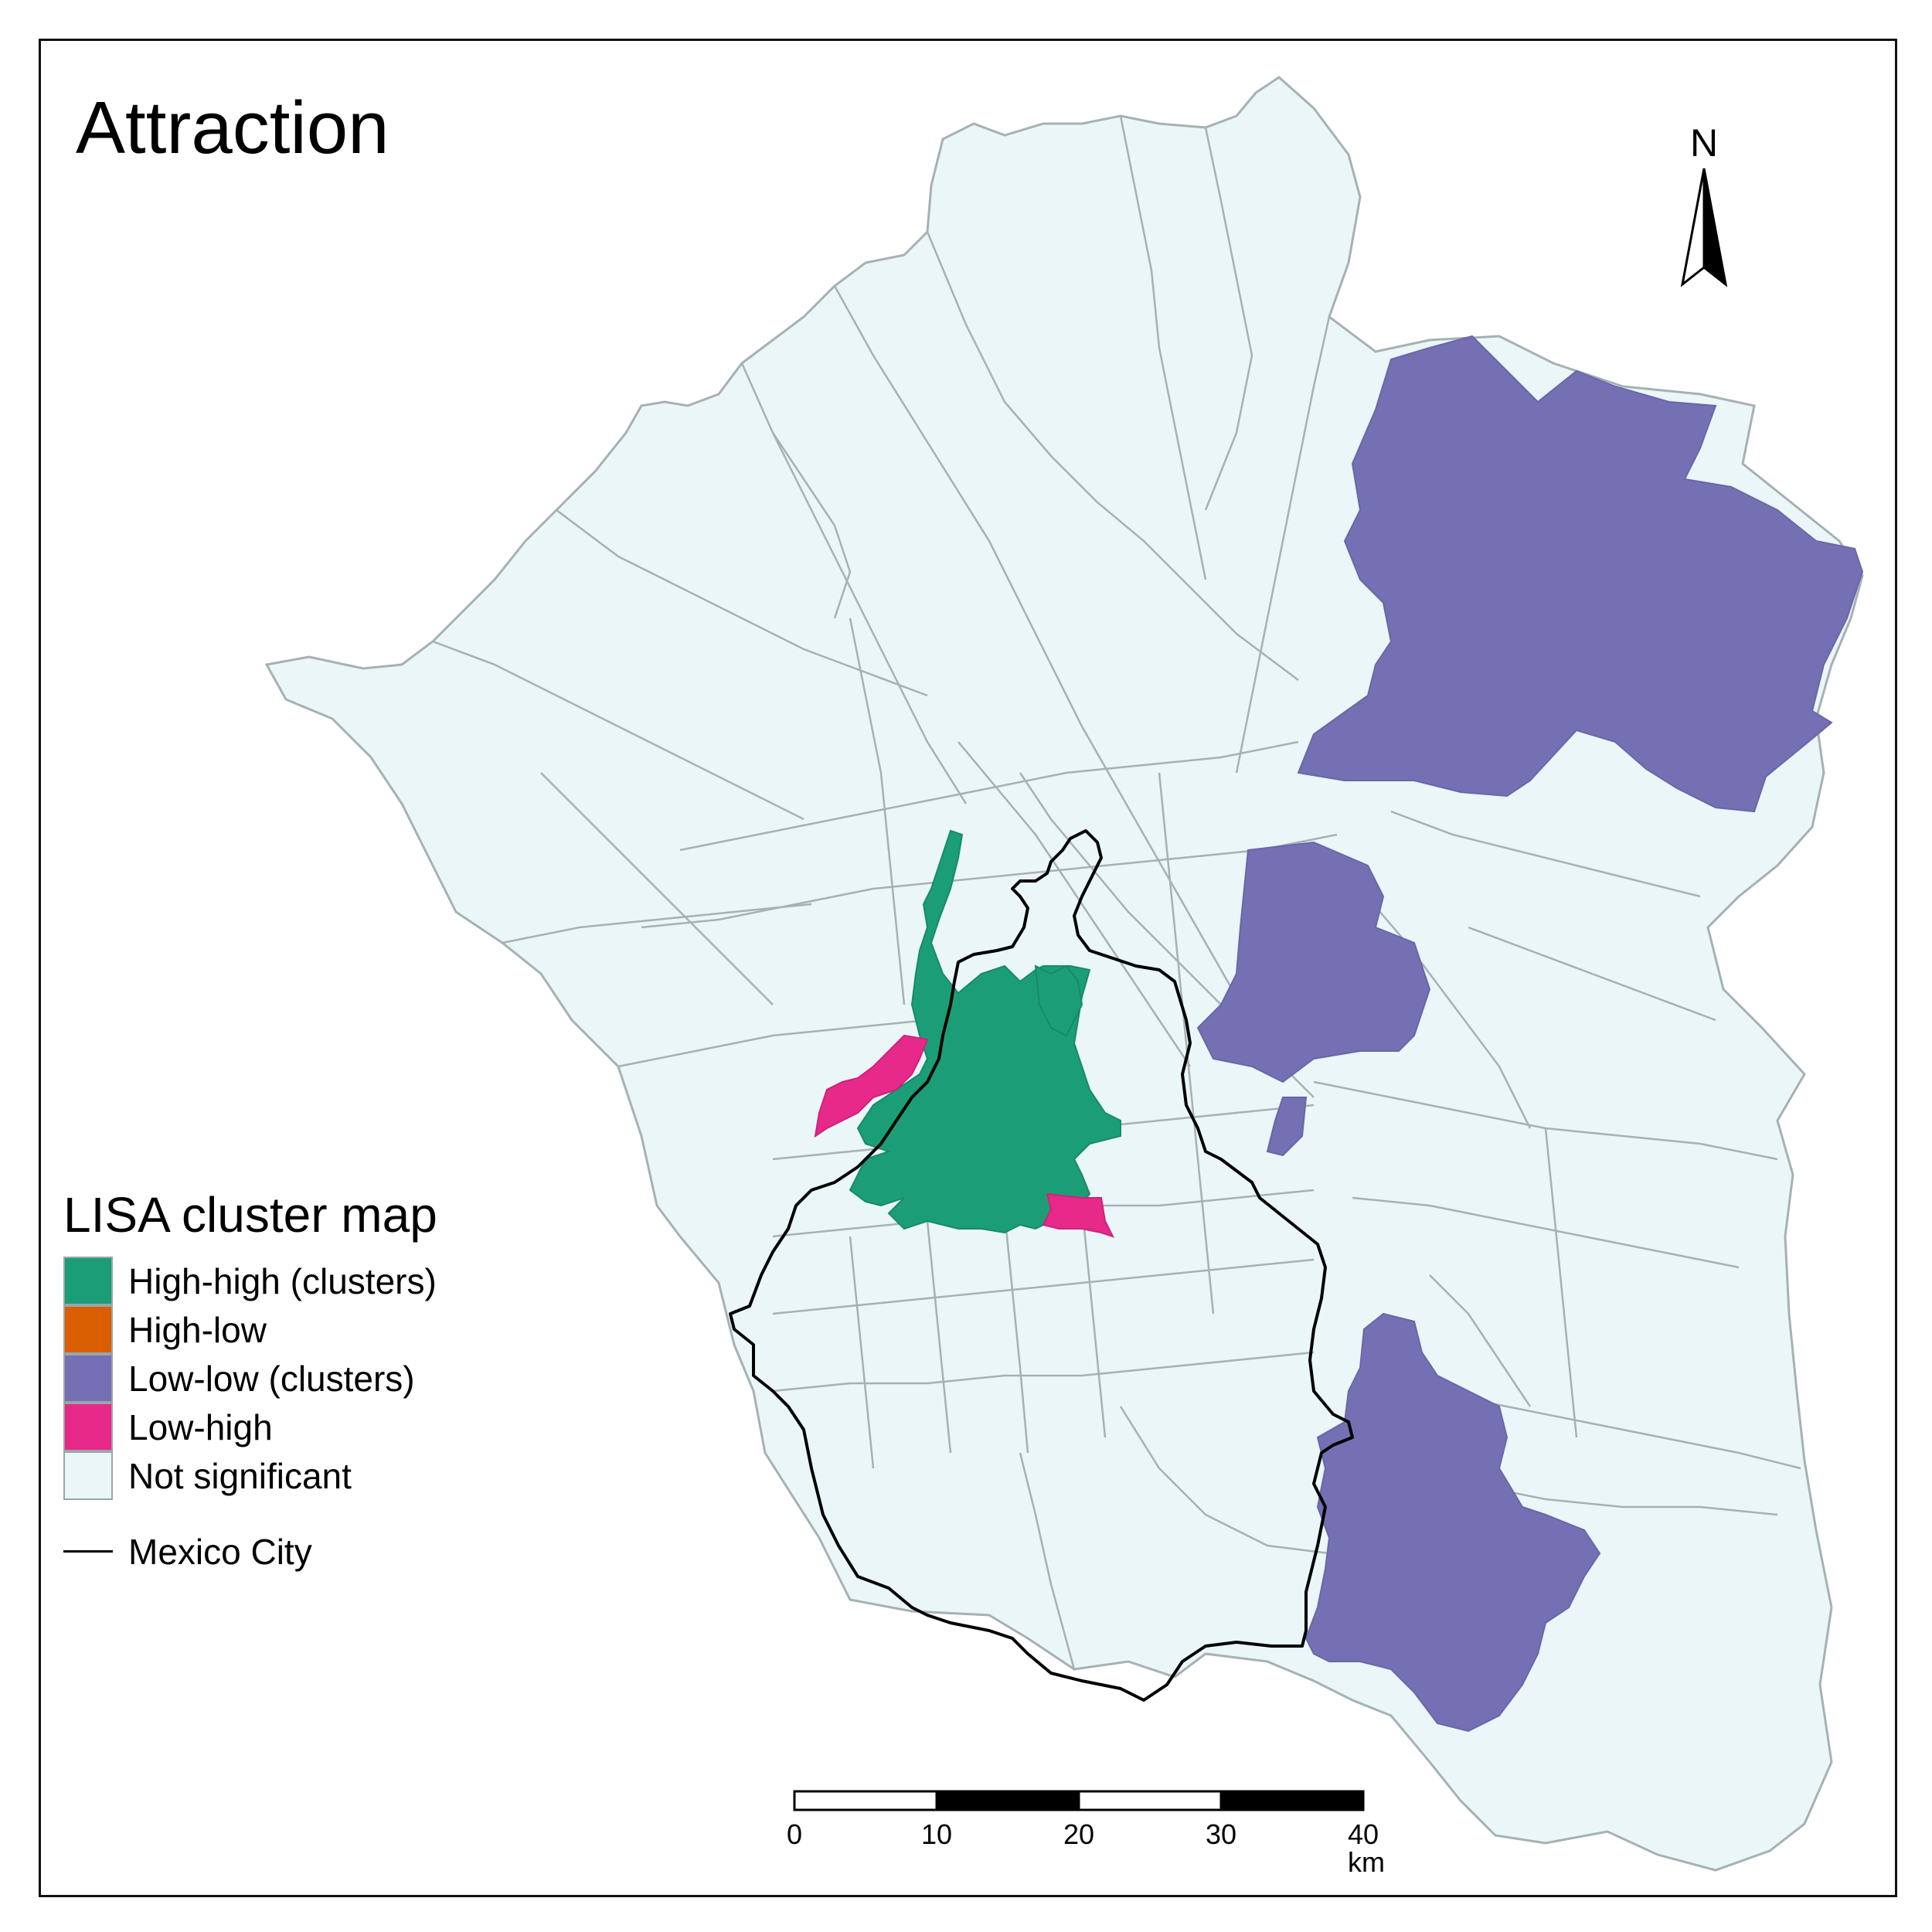  I want to click on legend-swatch-high-high, so click(88, 1281).